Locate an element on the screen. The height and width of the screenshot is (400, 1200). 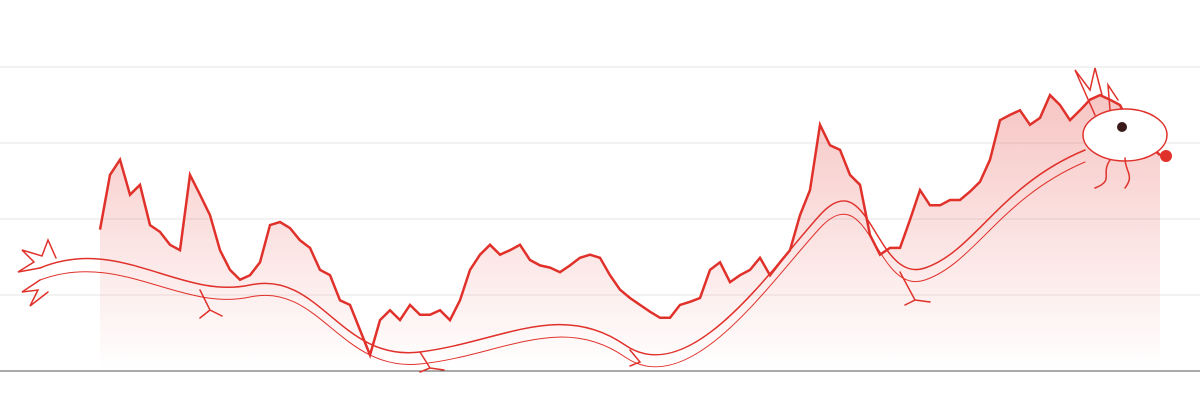
dragon-tail is located at coordinates (37, 272).